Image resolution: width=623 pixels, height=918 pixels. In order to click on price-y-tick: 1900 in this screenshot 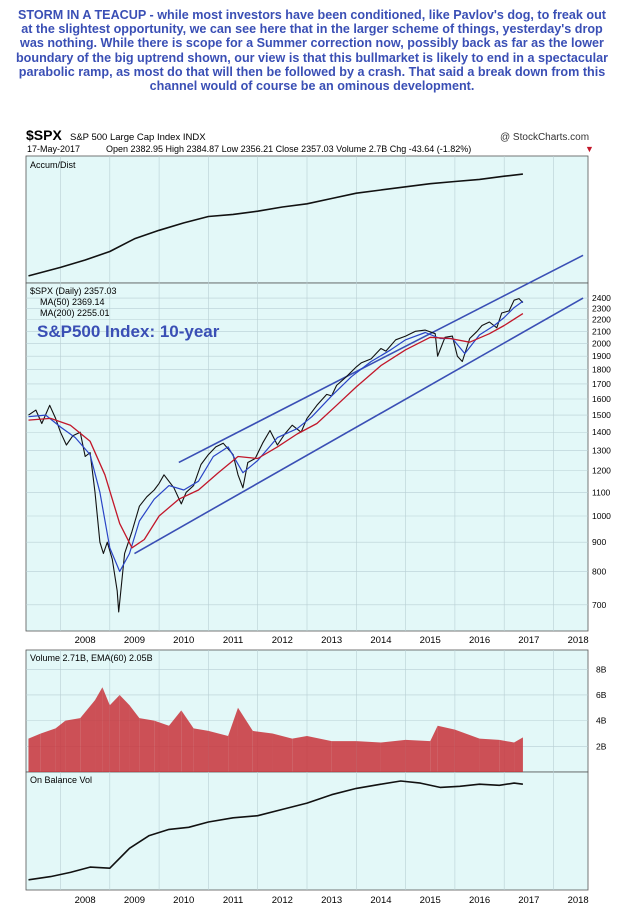, I will do `click(601, 356)`.